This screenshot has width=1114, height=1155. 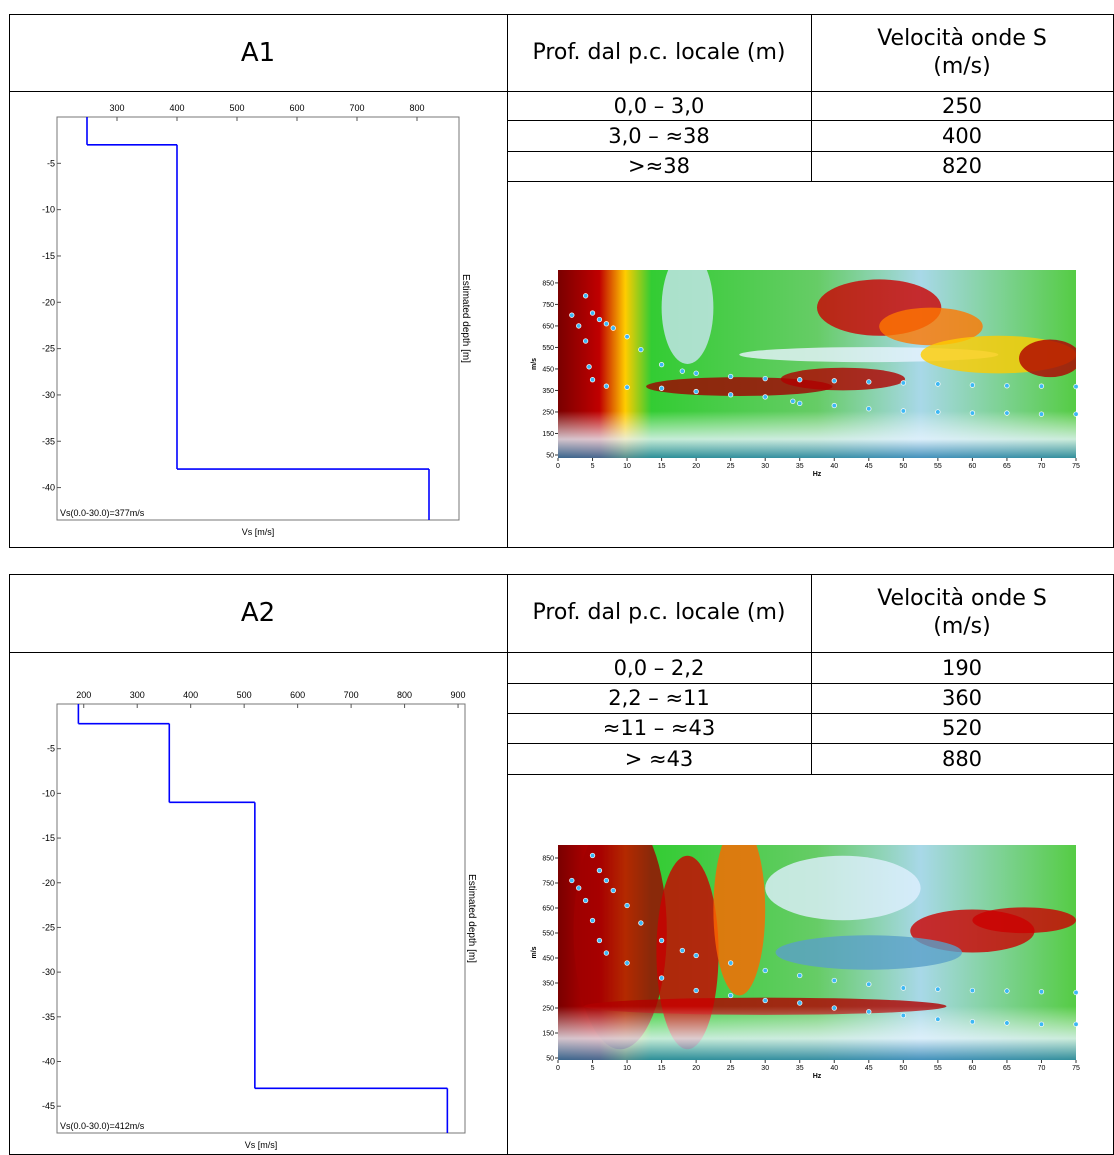 I want to click on depth-cell: 0,0 – 3,0, so click(x=659, y=105).